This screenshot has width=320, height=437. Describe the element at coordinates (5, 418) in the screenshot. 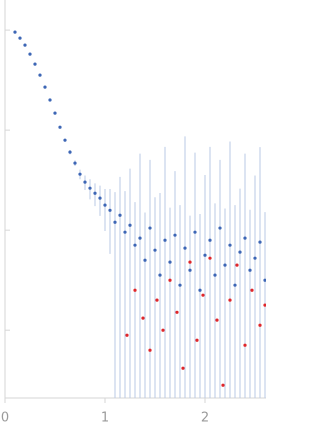

I see `x-tick-label: 0` at that location.